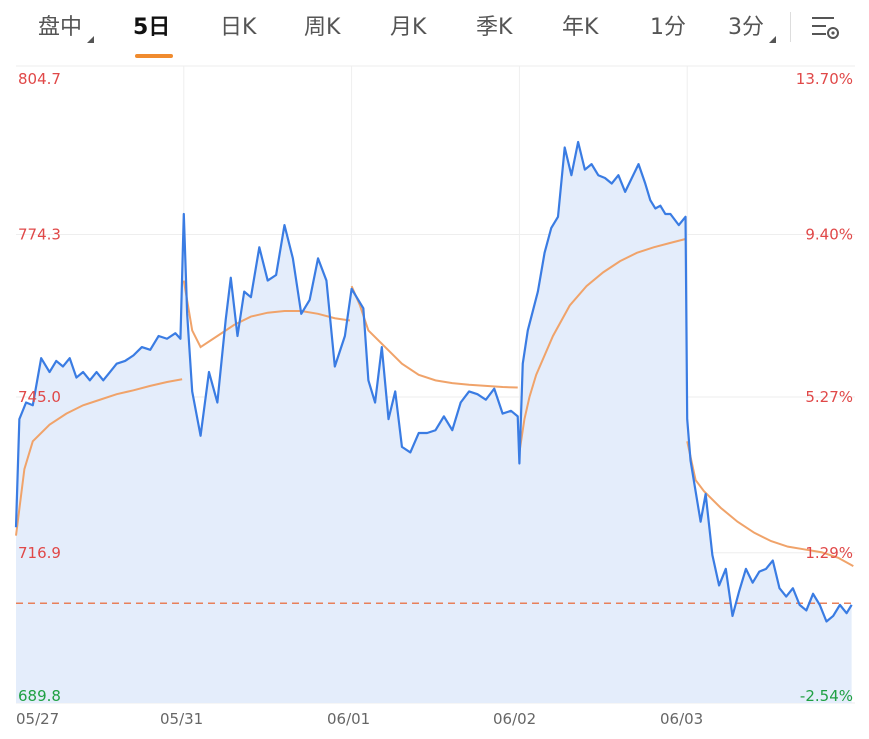 The width and height of the screenshot is (869, 739). What do you see at coordinates (824, 79) in the screenshot?
I see `percent-tick-label: 13.70%` at bounding box center [824, 79].